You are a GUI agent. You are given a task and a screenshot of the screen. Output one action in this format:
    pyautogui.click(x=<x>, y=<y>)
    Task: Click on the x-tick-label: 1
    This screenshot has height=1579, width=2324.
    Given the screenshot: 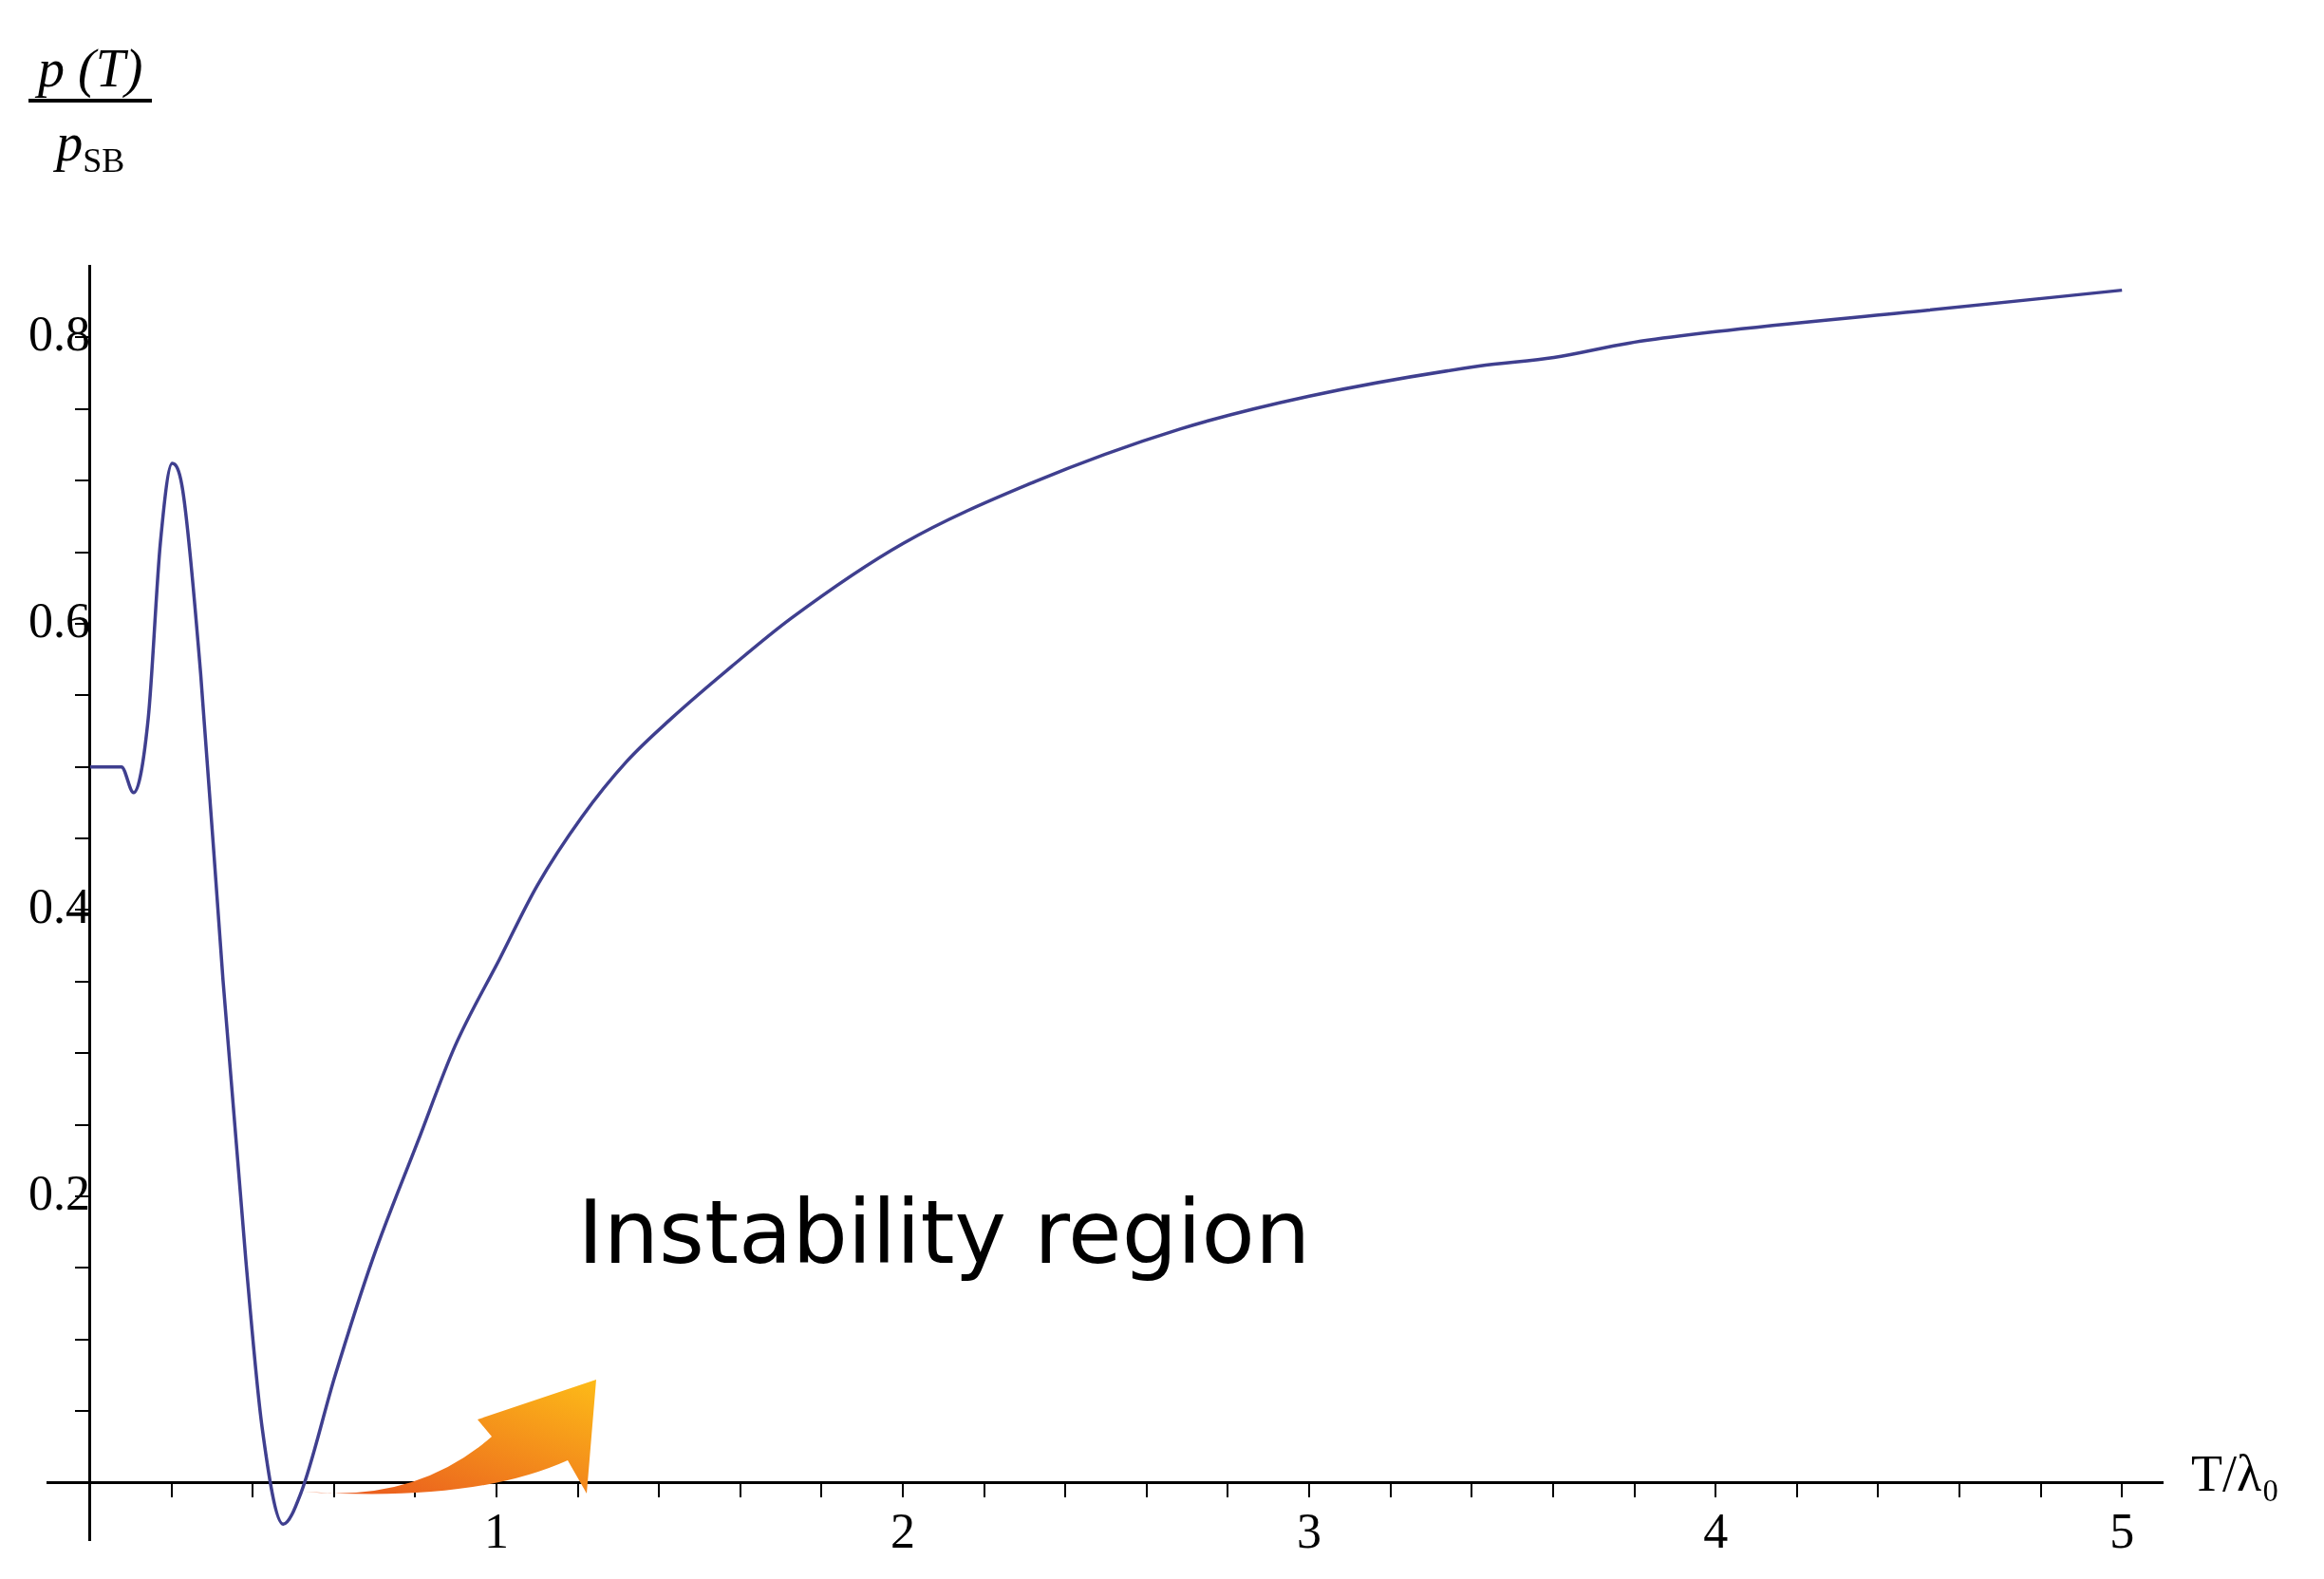 What is the action you would take?
    pyautogui.click(x=496, y=1532)
    